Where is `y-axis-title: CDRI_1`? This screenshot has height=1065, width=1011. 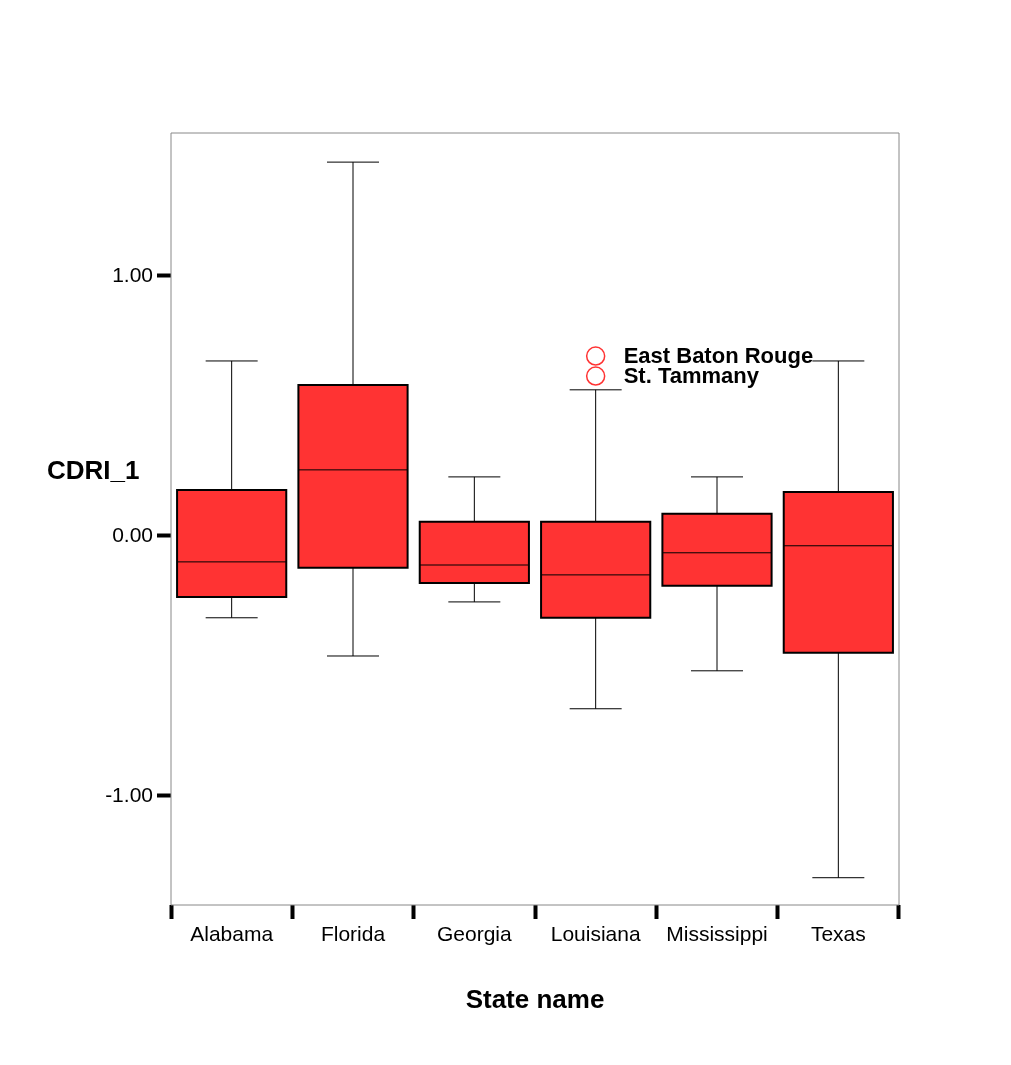
y-axis-title: CDRI_1 is located at coordinates (93, 470).